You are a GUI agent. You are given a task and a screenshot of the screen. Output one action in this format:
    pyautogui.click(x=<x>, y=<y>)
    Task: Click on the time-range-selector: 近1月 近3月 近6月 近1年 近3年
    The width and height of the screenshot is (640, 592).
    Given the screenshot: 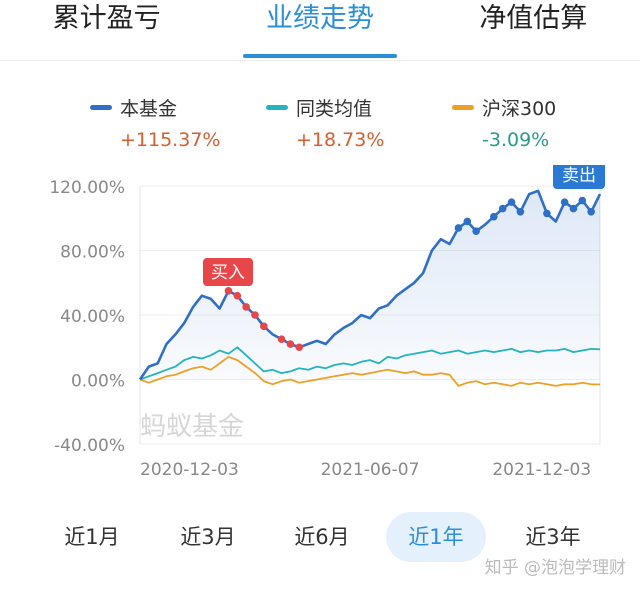 What is the action you would take?
    pyautogui.click(x=320, y=537)
    